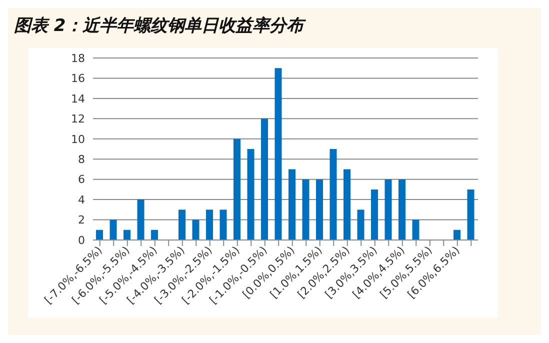 This screenshot has width=549, height=343. What do you see at coordinates (81, 220) in the screenshot?
I see `y-tick-label: 2` at bounding box center [81, 220].